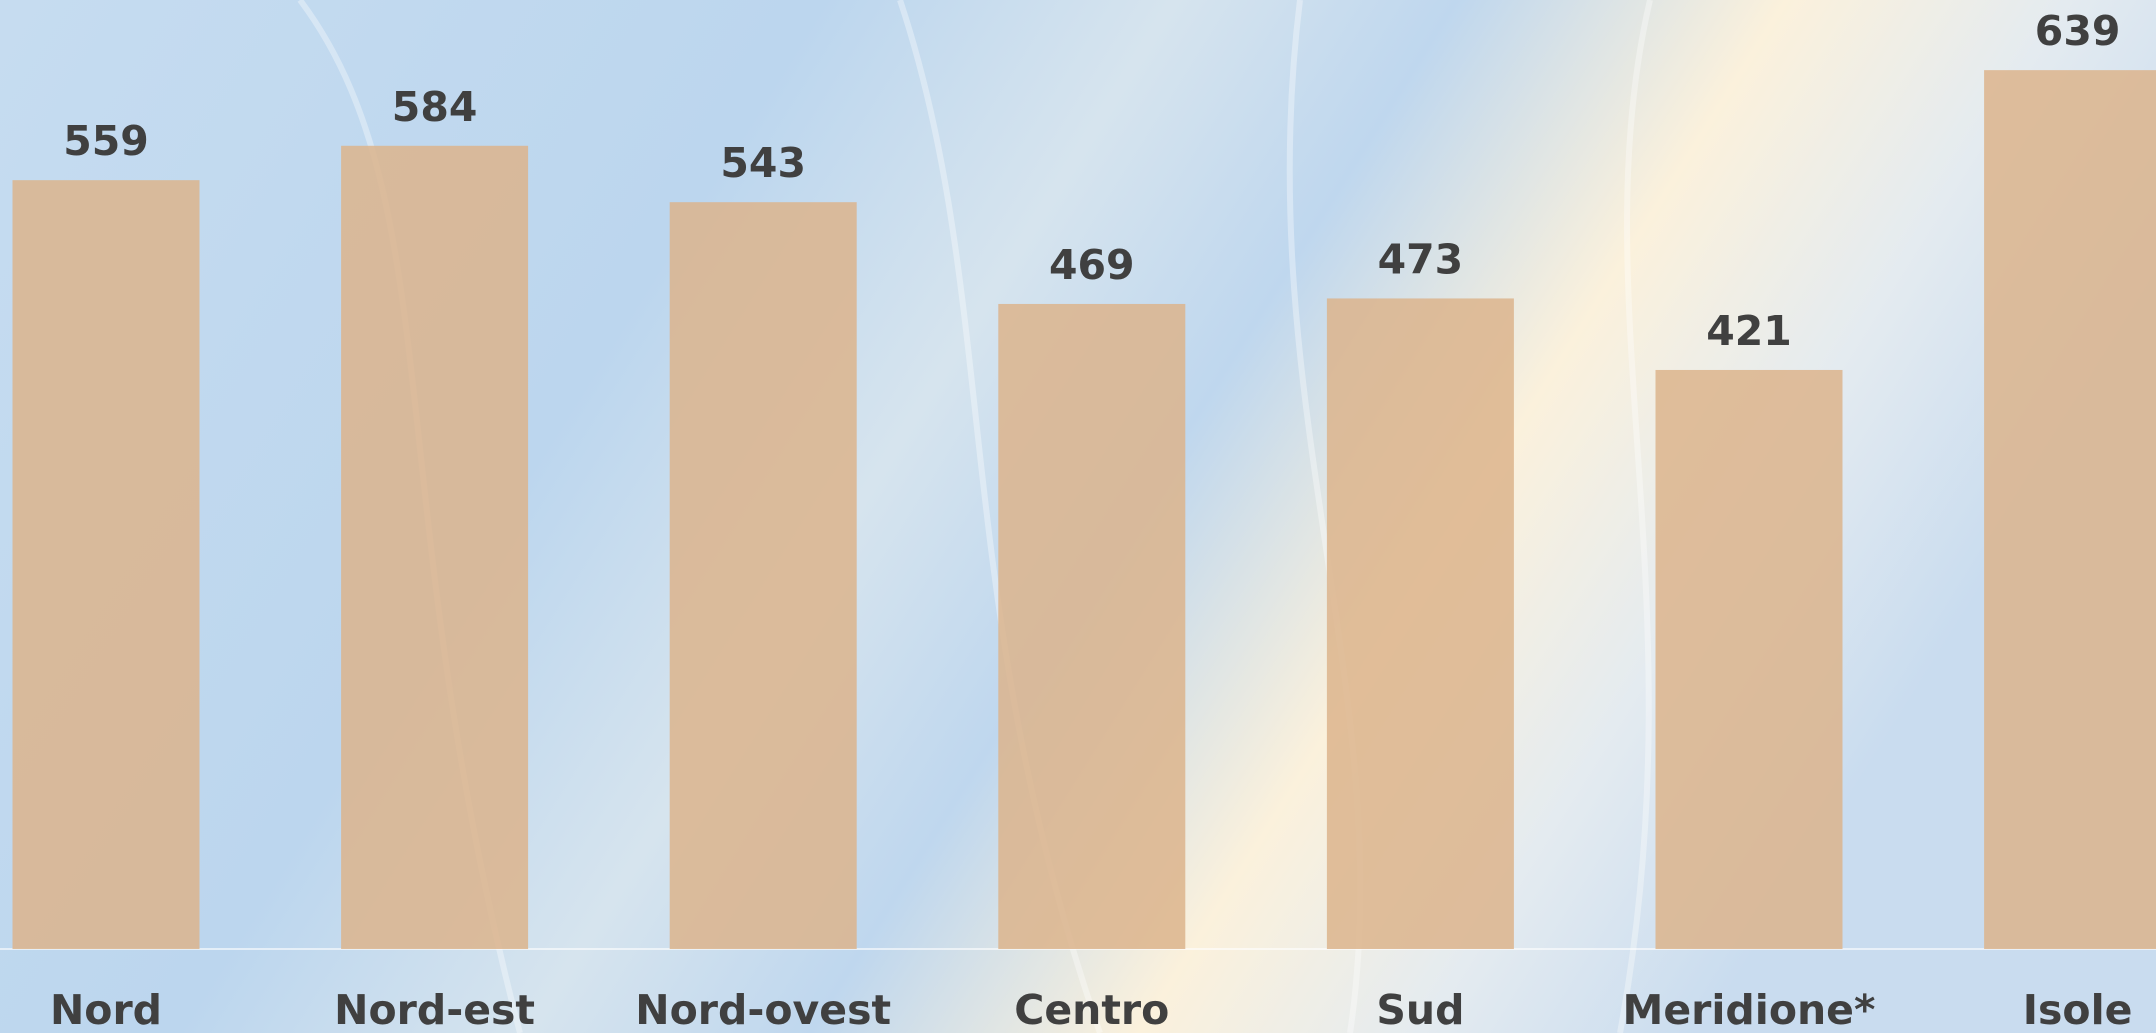  Describe the element at coordinates (1749, 1009) in the screenshot. I see `x-tick-label: Meridione*` at that location.